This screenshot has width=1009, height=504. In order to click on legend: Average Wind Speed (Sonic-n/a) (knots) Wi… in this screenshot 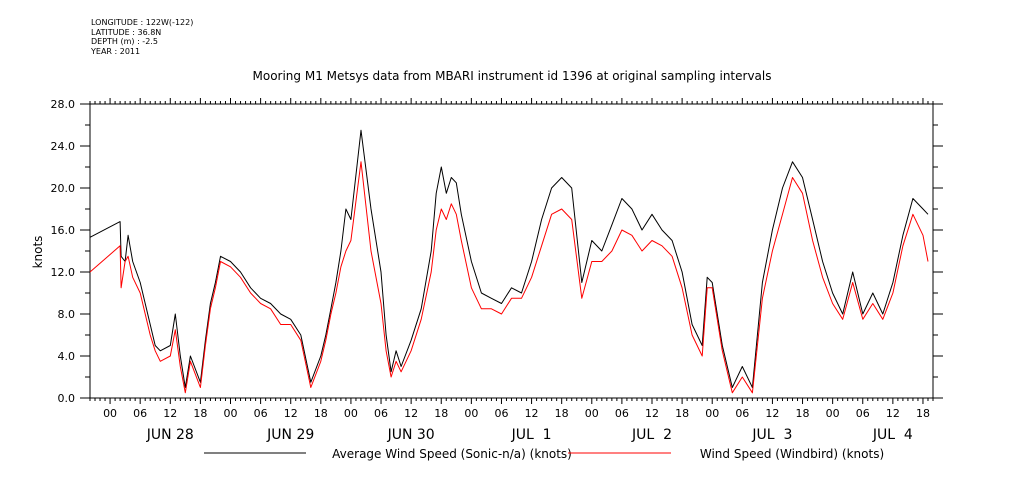, I will do `click(544, 454)`.